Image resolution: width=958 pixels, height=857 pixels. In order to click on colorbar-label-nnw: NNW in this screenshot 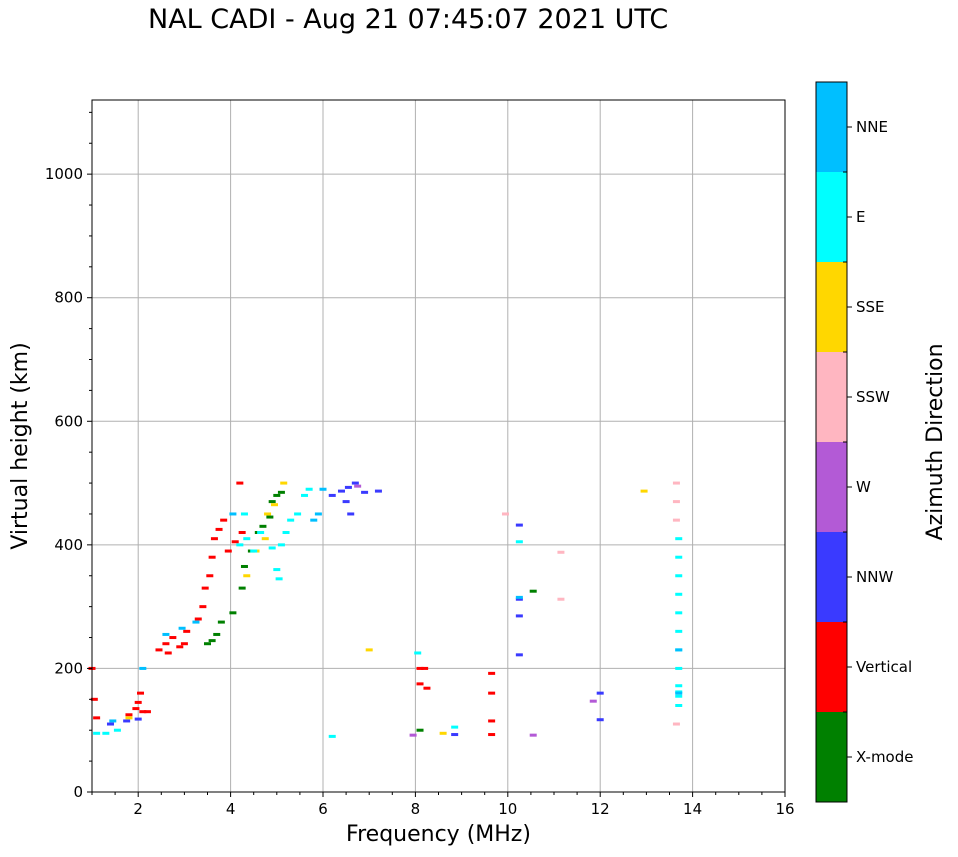, I will do `click(874, 577)`.